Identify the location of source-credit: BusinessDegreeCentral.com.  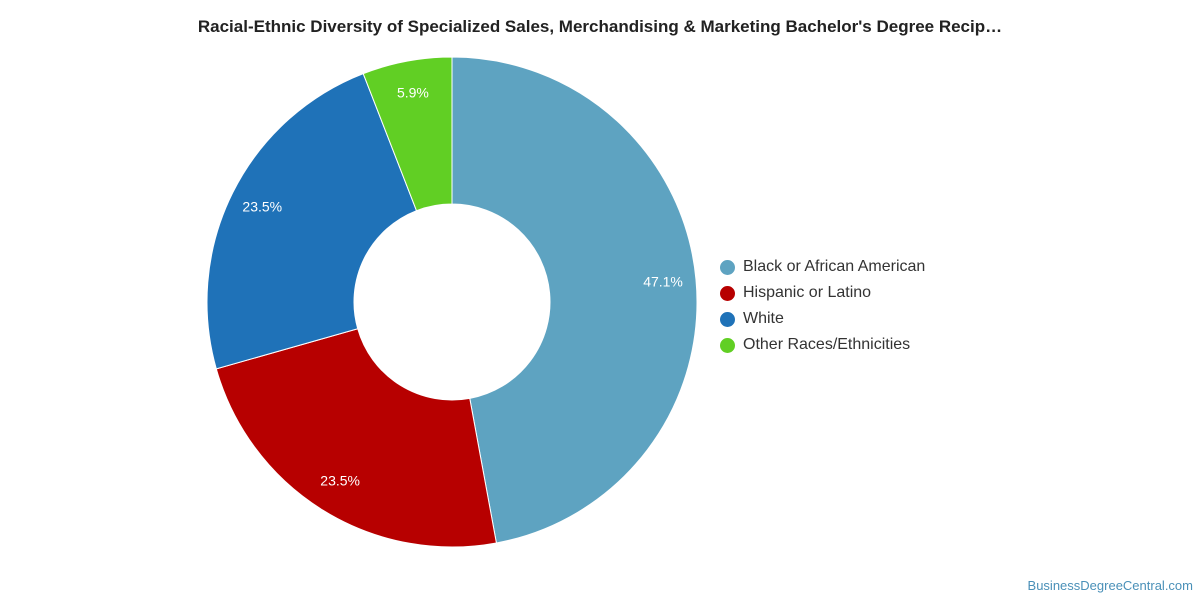
(1110, 585).